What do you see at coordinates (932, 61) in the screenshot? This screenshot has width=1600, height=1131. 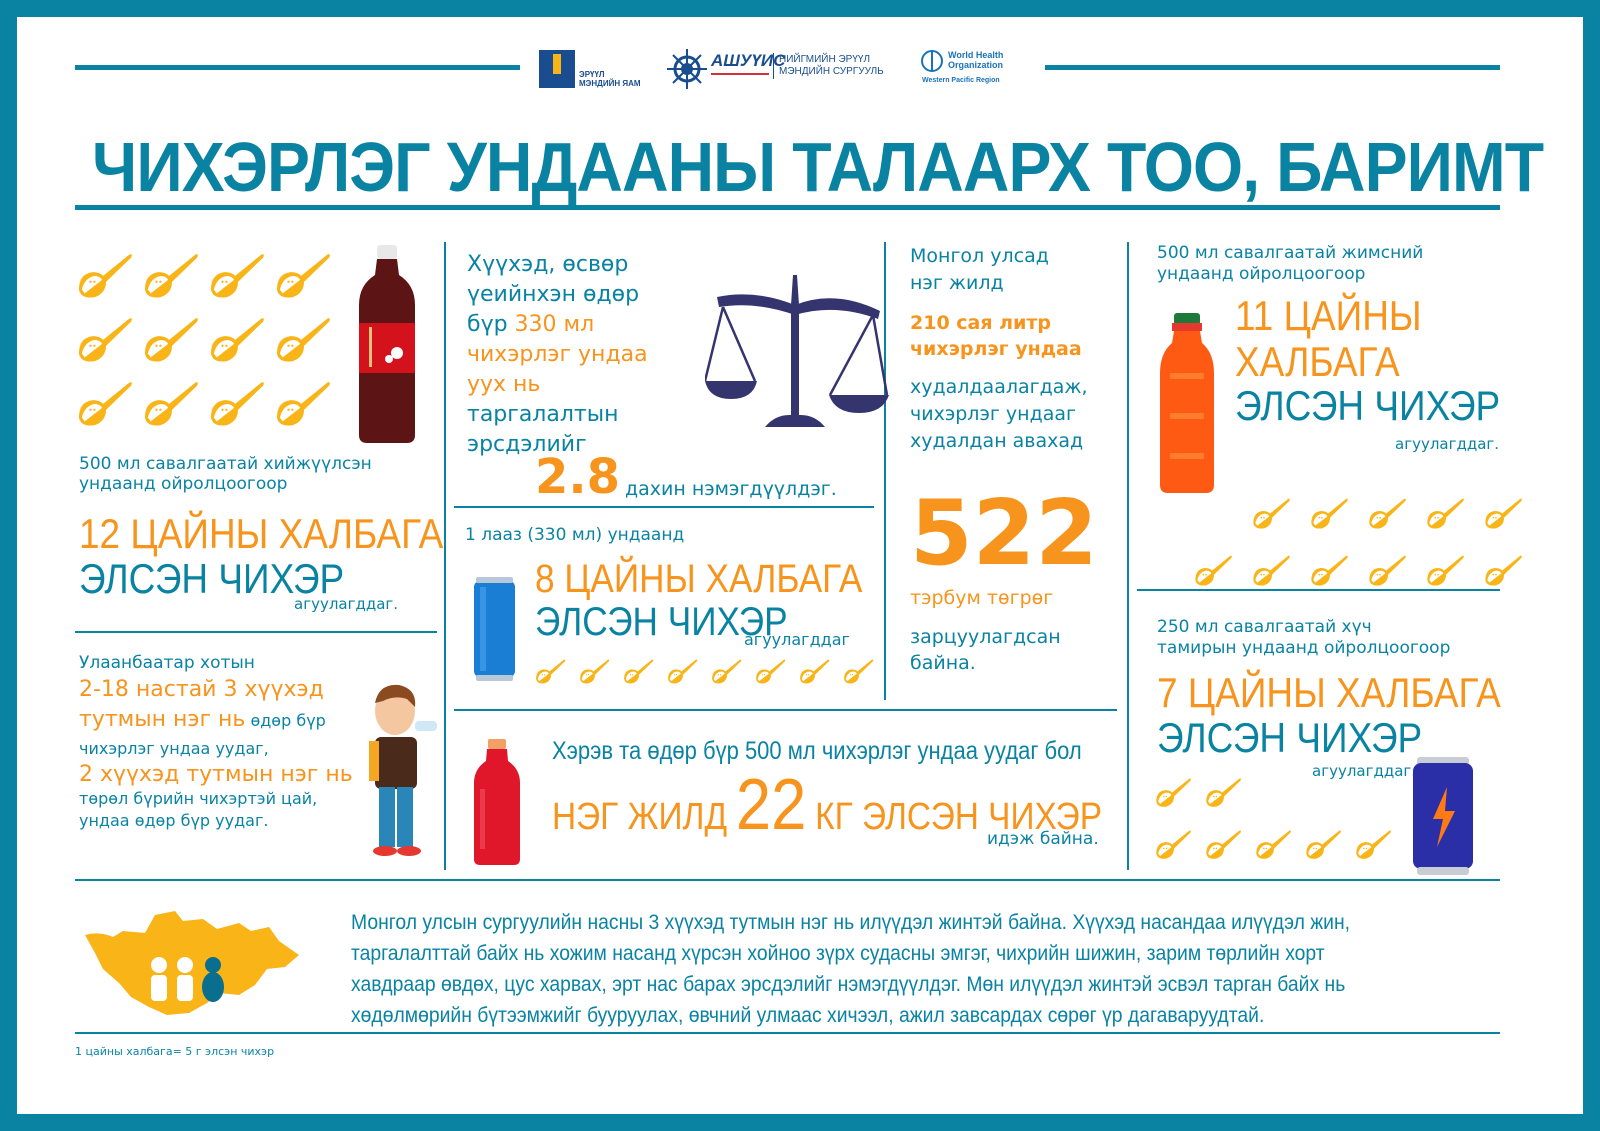 I see `who-emblem-icon` at bounding box center [932, 61].